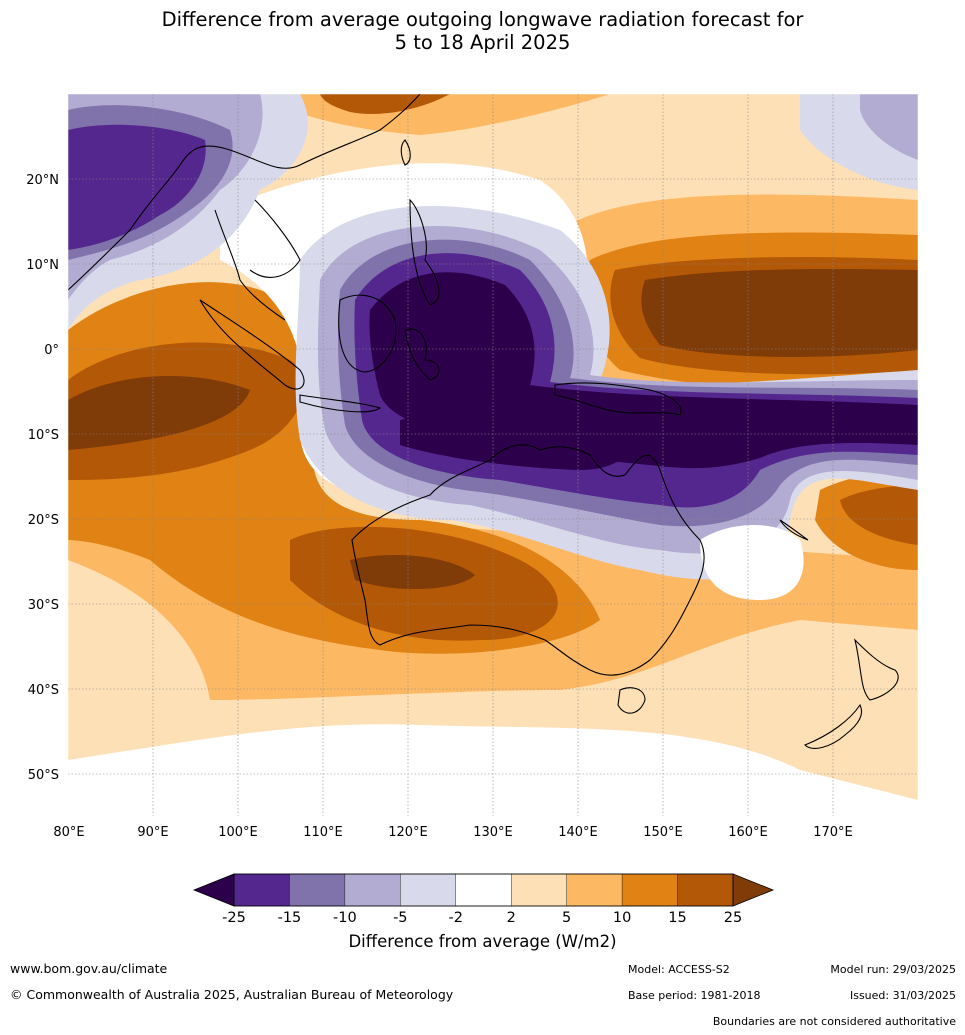 The height and width of the screenshot is (1035, 965). I want to click on lon-label: 150°E, so click(663, 832).